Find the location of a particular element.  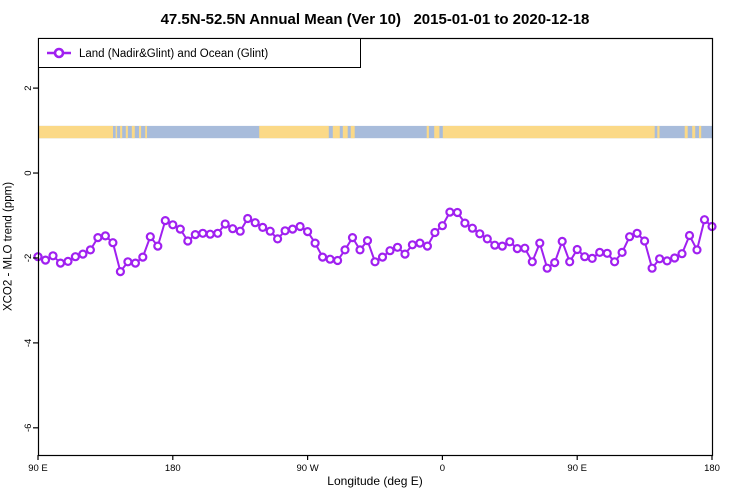

y-axis-tick-label: -4 is located at coordinates (28, 343).